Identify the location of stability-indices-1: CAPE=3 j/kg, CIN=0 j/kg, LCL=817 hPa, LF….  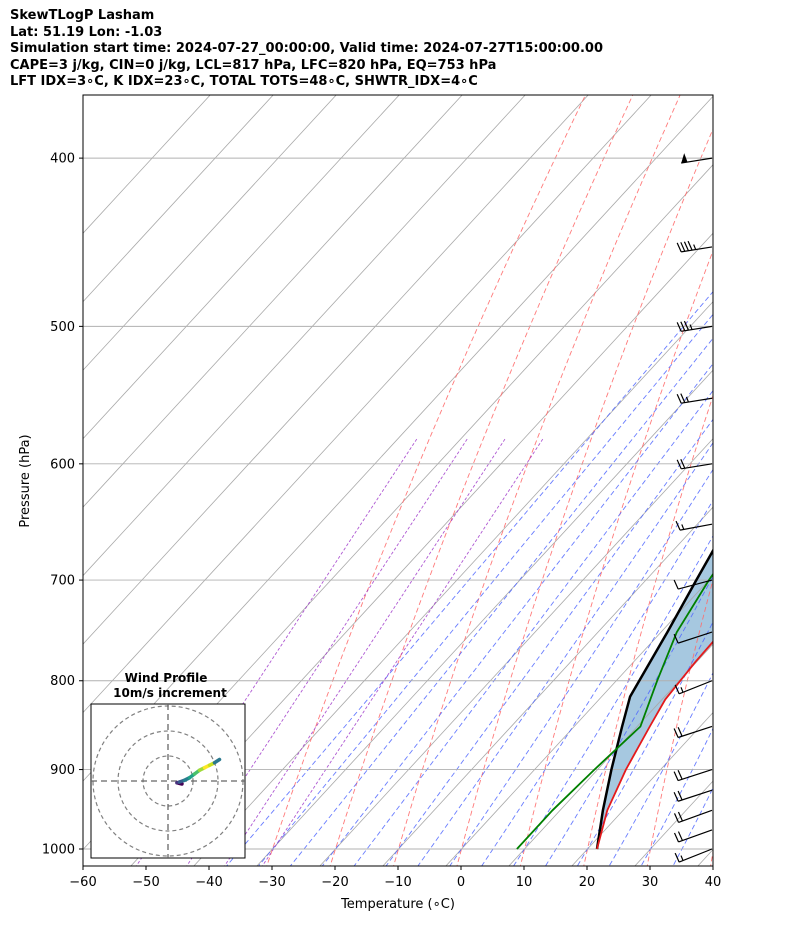
(253, 65).